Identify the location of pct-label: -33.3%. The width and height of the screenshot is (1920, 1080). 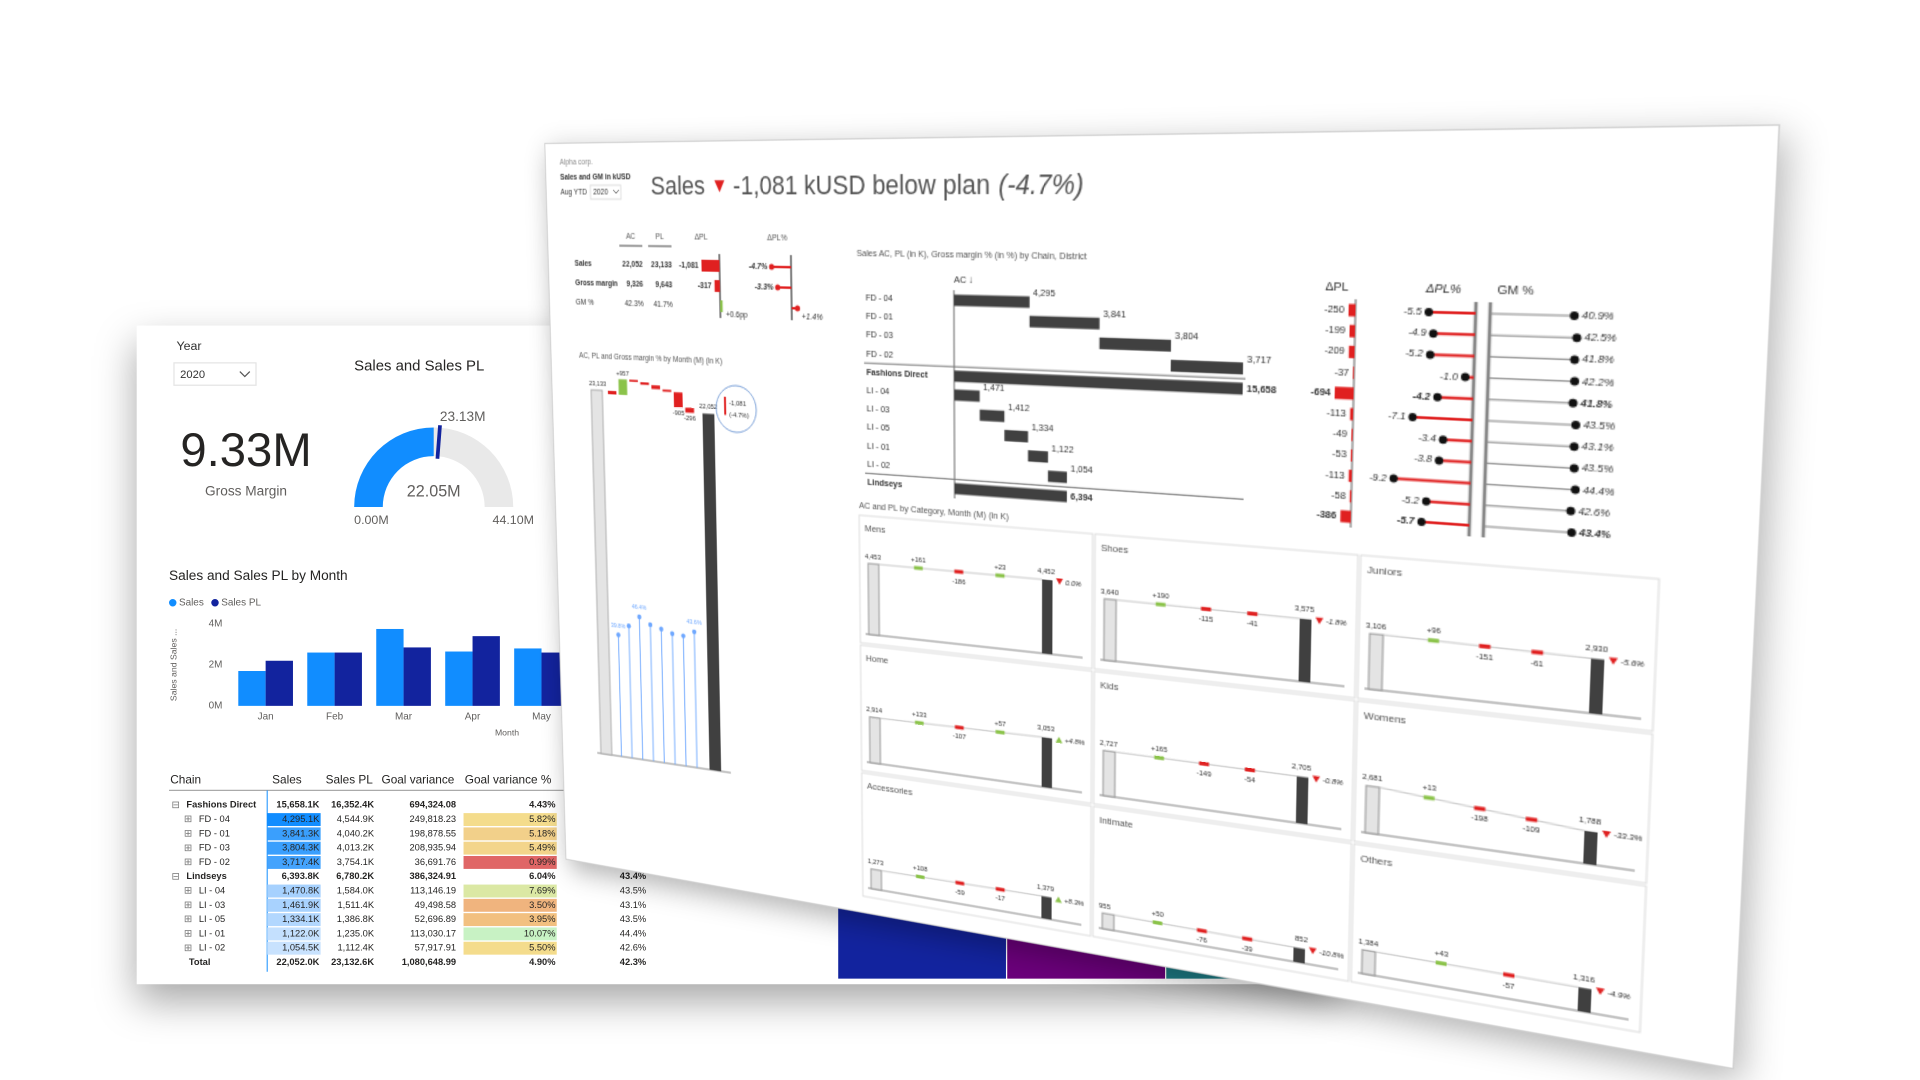
(1629, 839).